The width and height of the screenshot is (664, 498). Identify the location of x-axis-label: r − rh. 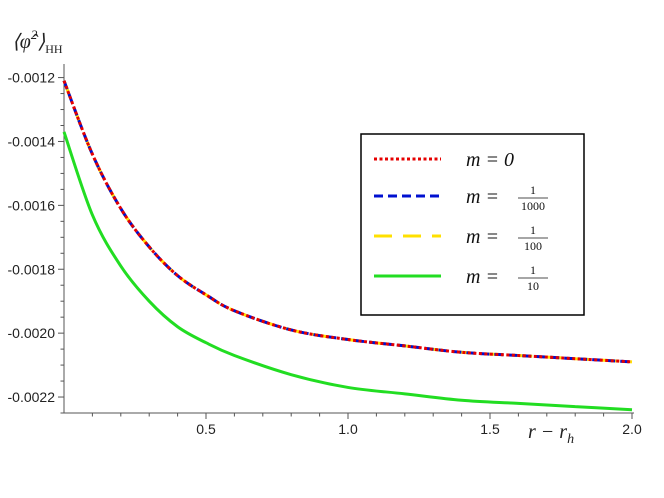
(551, 434).